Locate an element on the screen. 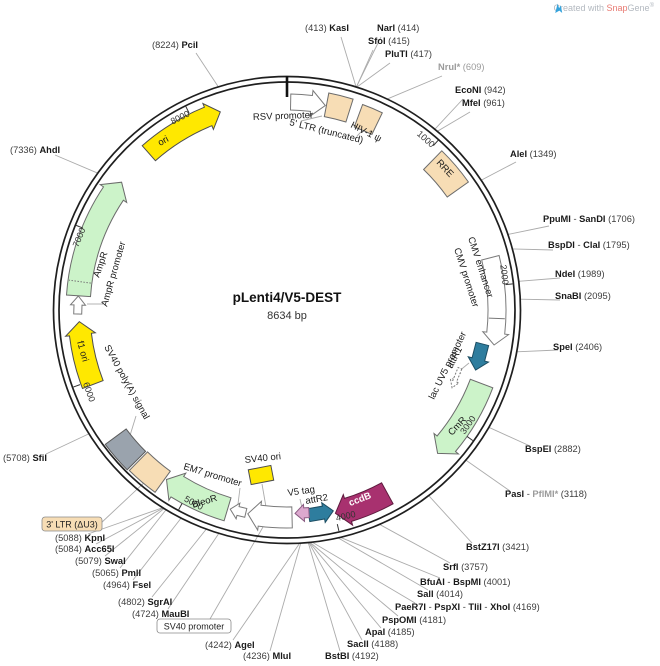 The image size is (660, 666). site-label-MauBI: (4724) MauBI is located at coordinates (160, 614).